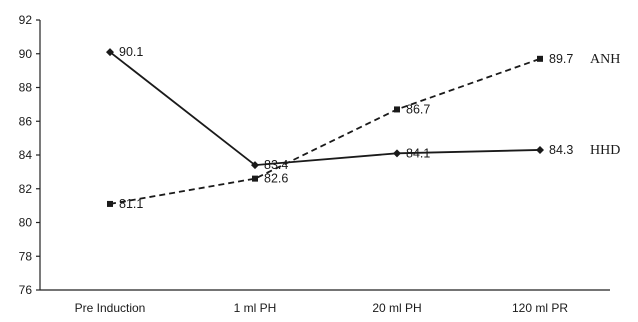 This screenshot has height=322, width=638. I want to click on data-label-anh: 86.7, so click(418, 109).